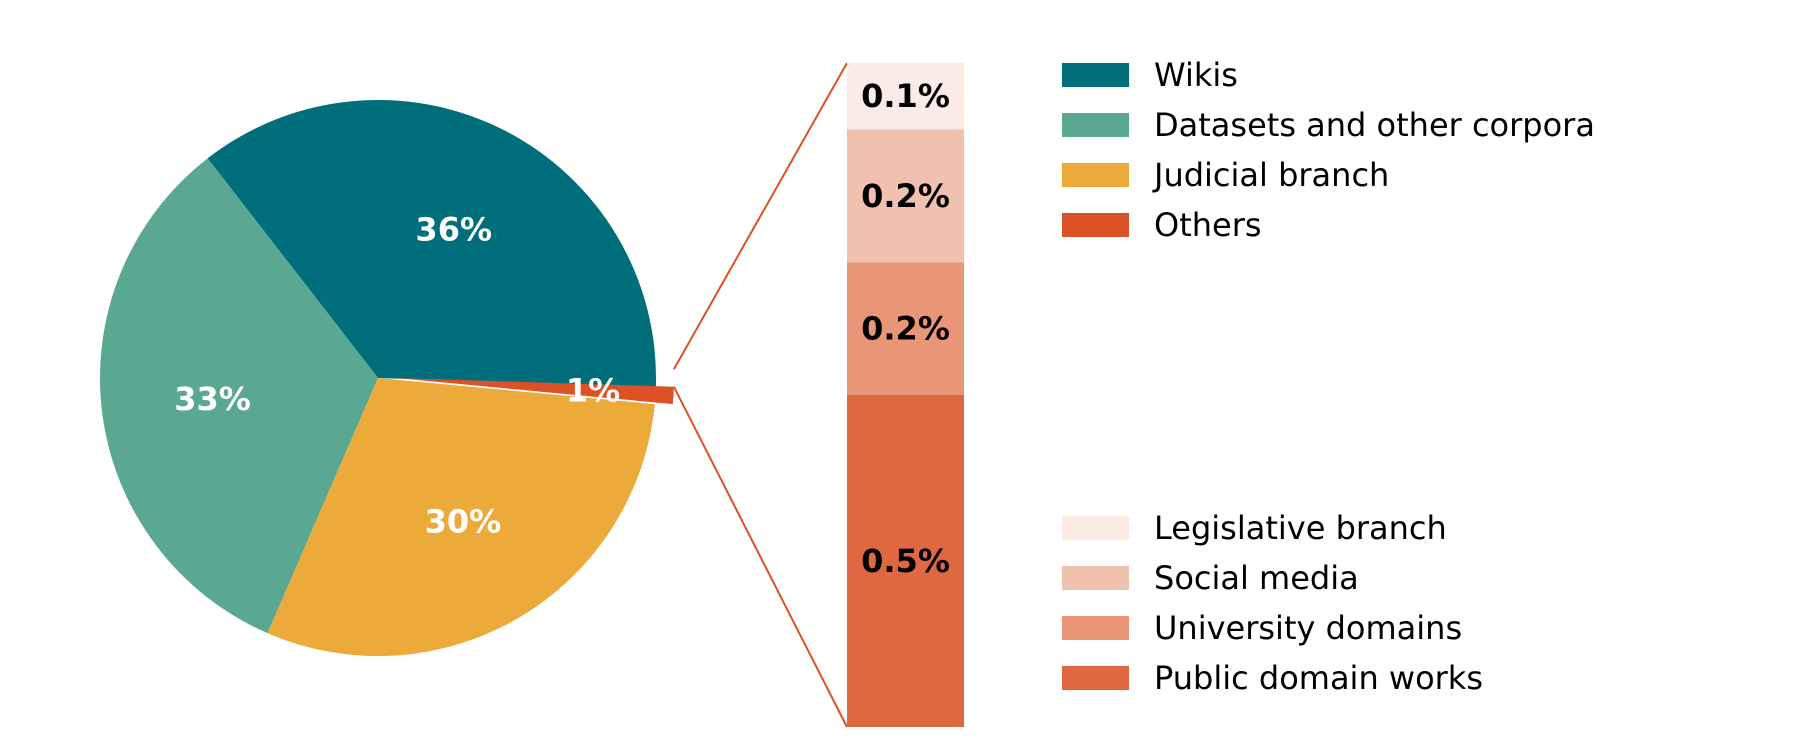 This screenshot has width=1801, height=753. I want to click on legend-swatch-judicial-branch, so click(1095, 175).